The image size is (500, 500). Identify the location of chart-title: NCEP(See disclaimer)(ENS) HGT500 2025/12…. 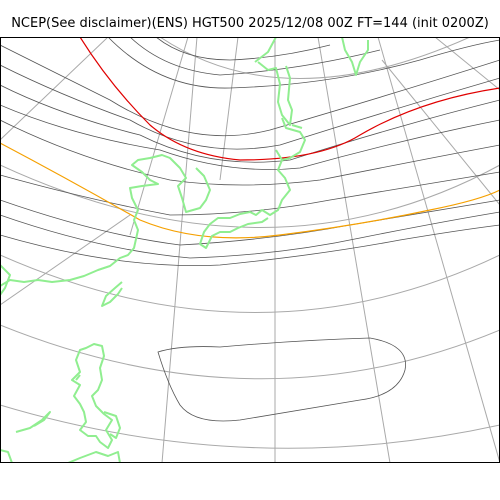
(250, 23).